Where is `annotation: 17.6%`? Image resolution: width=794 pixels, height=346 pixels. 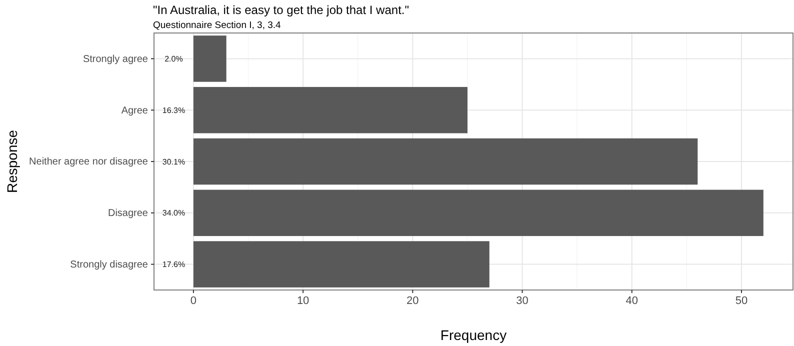
annotation: 17.6% is located at coordinates (174, 265).